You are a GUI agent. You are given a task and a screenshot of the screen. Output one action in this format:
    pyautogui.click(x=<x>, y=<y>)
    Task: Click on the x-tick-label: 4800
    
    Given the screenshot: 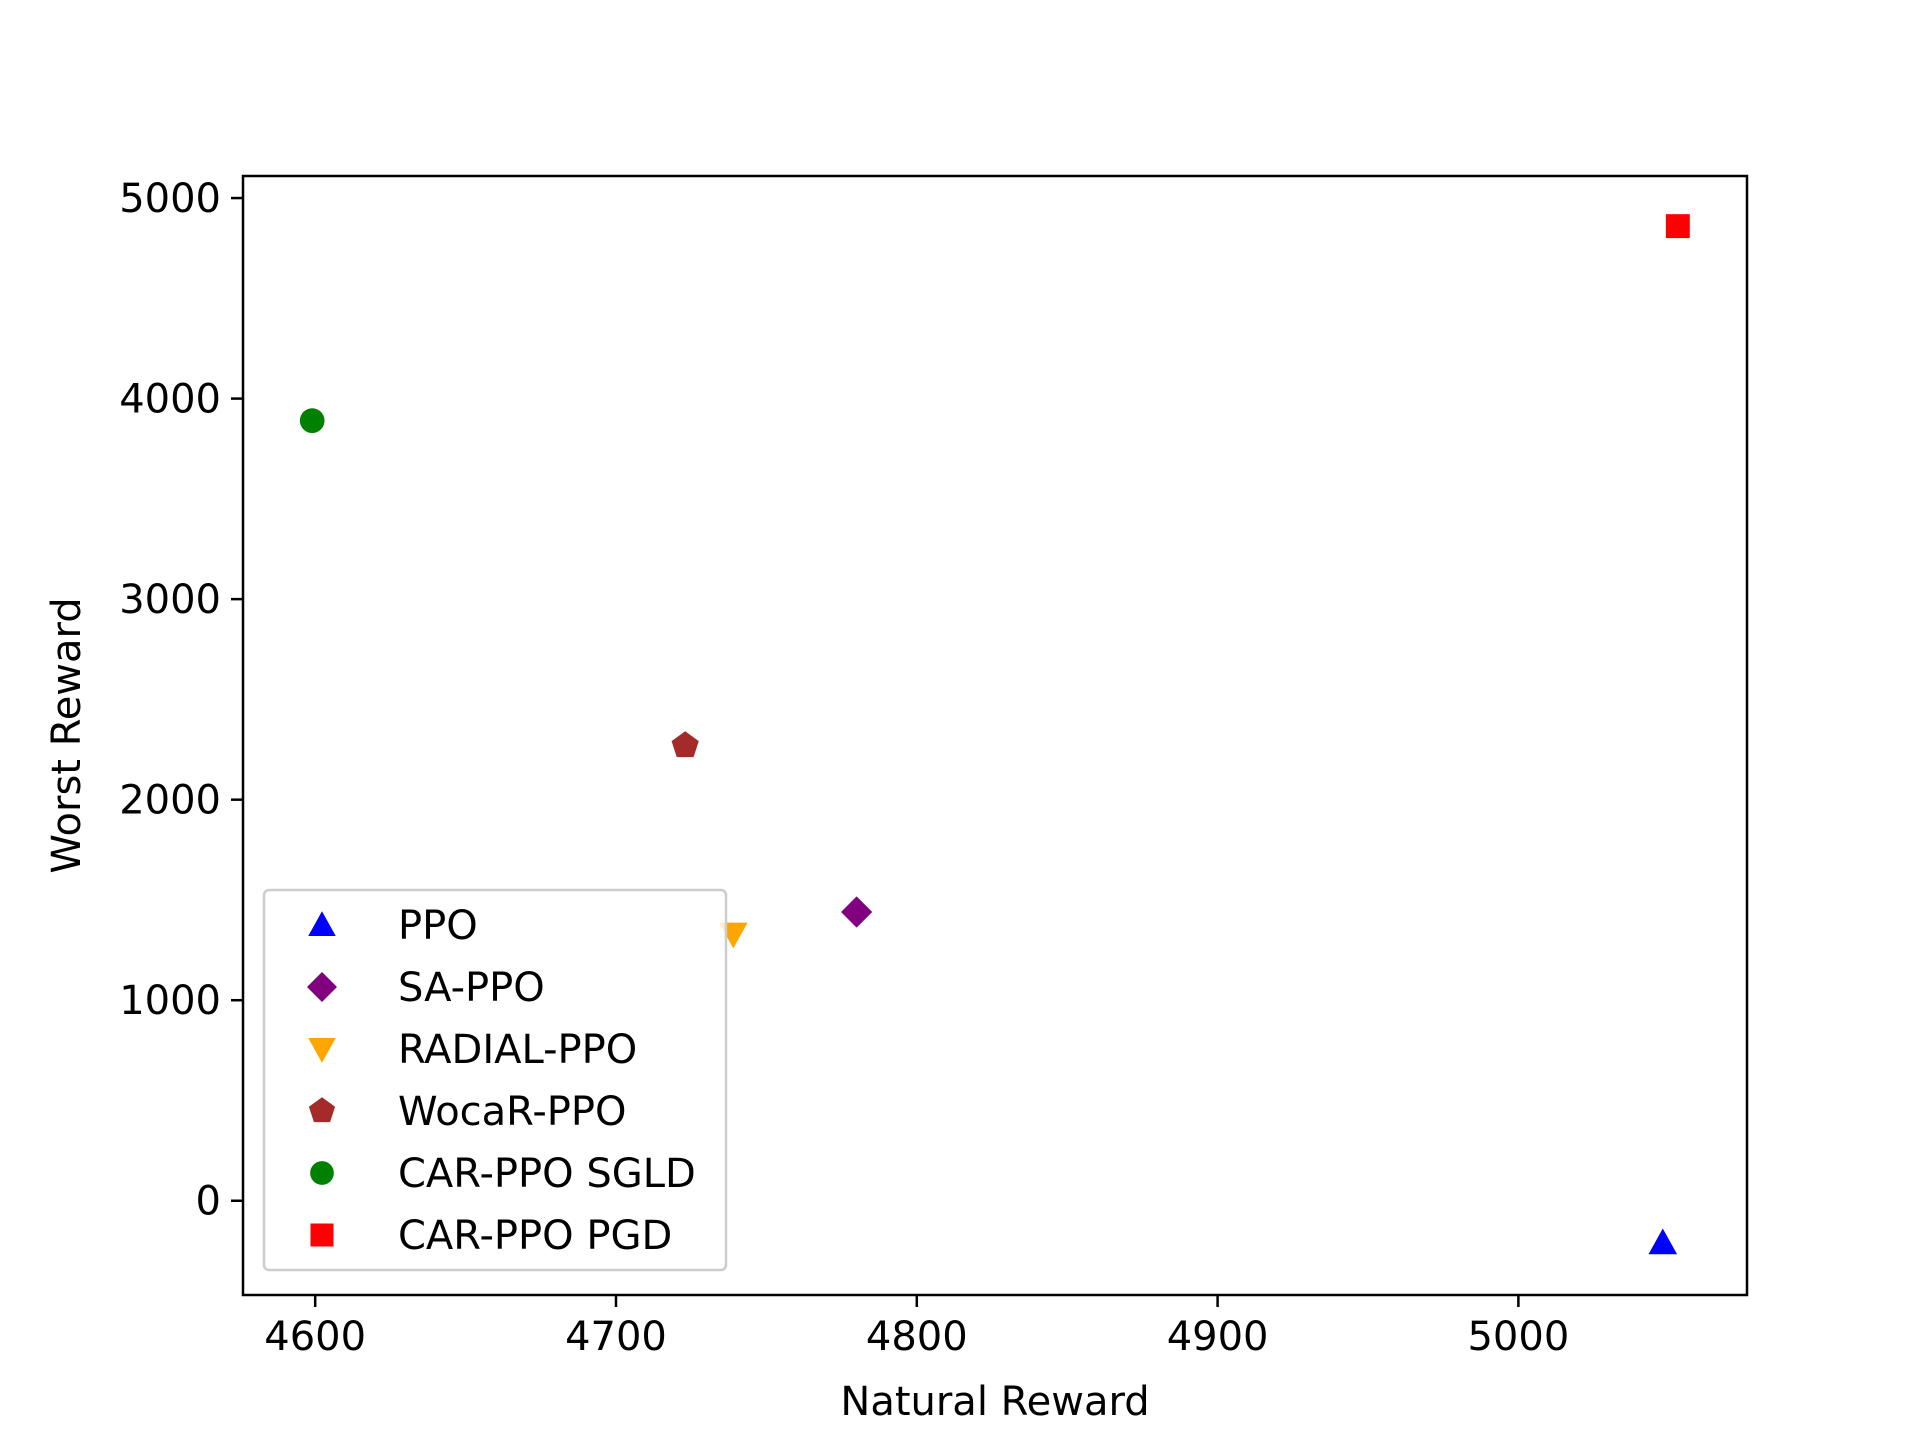 What is the action you would take?
    pyautogui.click(x=917, y=1337)
    